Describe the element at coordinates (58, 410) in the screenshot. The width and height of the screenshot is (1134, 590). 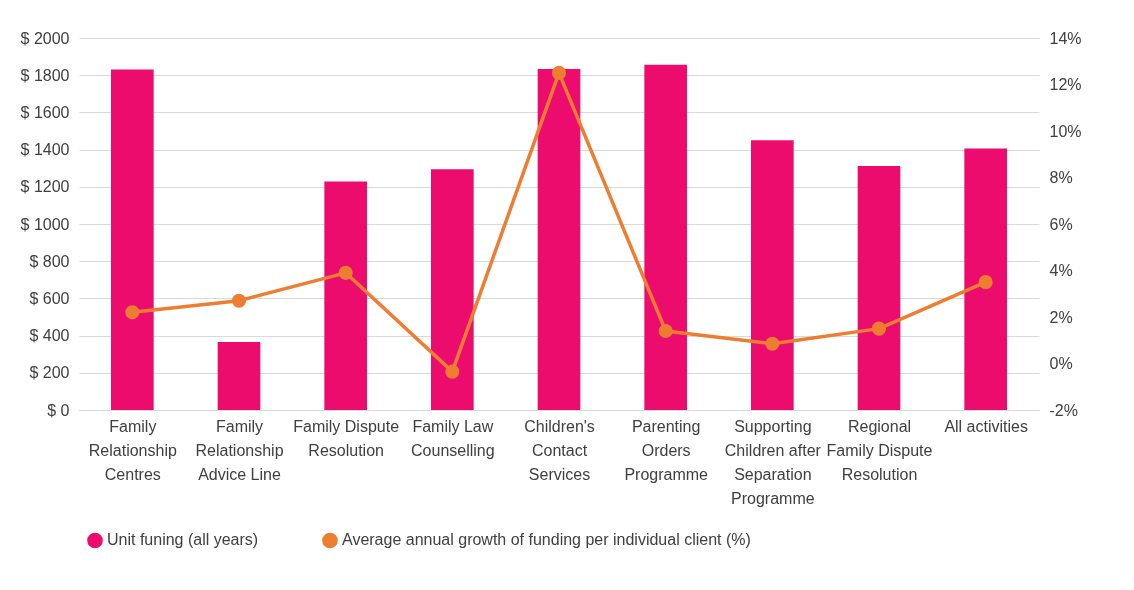
I see `y-tick-label: $ 0` at that location.